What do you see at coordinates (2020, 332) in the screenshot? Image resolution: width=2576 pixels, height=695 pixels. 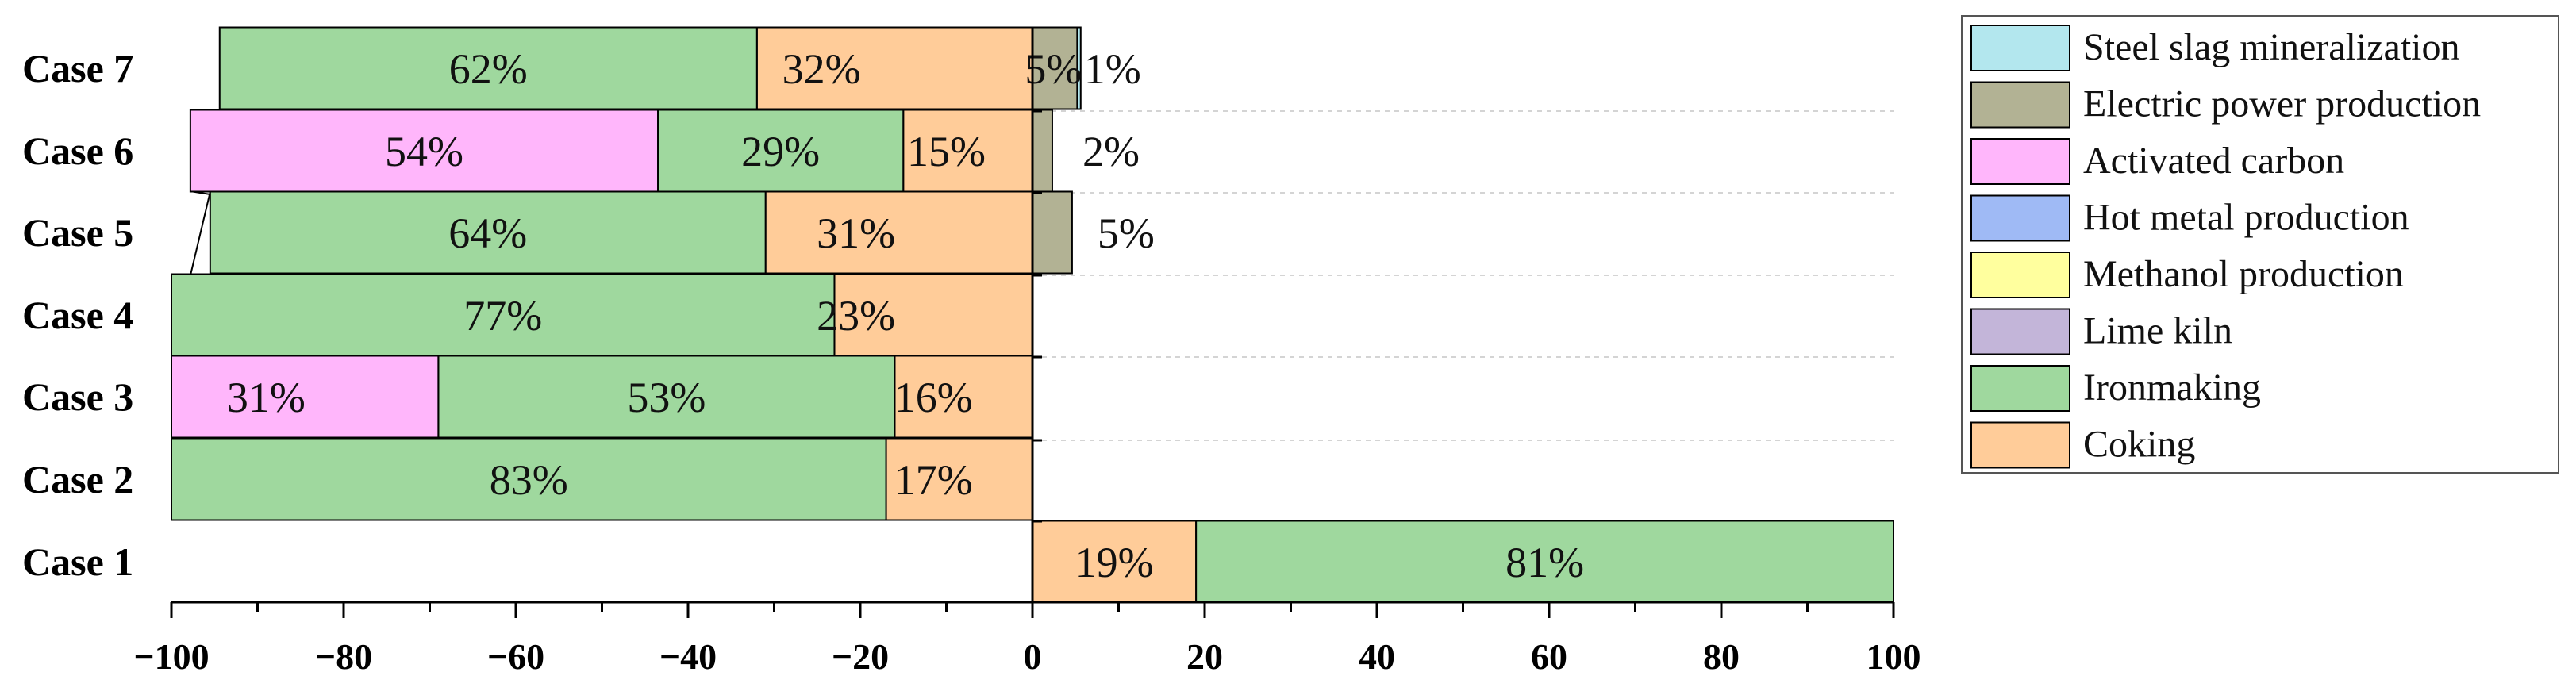 I see `legend-swatch-lime-kiln` at bounding box center [2020, 332].